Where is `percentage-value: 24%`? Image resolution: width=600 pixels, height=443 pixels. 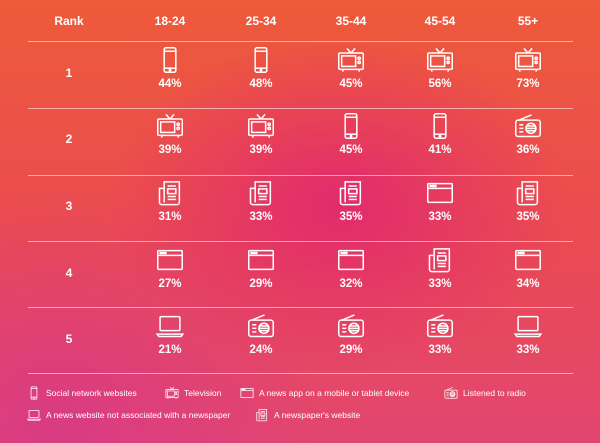 percentage-value: 24% is located at coordinates (261, 350).